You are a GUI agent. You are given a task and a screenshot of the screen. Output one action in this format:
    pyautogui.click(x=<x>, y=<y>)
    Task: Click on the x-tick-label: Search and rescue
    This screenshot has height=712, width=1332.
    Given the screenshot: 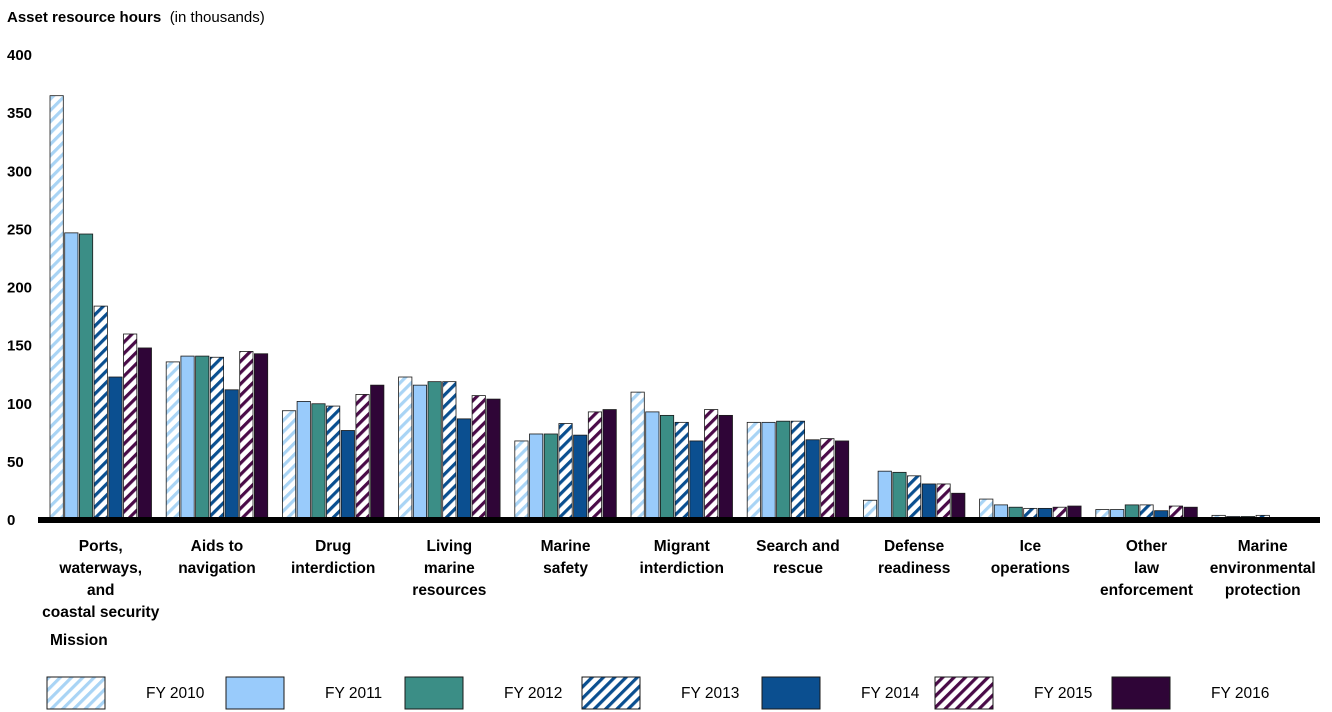 What is the action you would take?
    pyautogui.click(x=798, y=557)
    